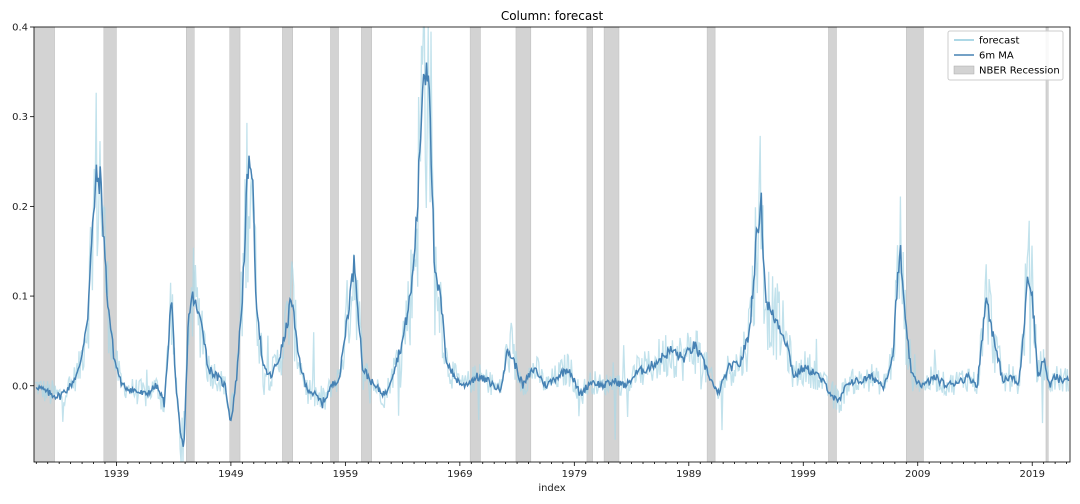 Image resolution: width=1080 pixels, height=504 pixels. I want to click on x-tick-label: 1939, so click(116, 474).